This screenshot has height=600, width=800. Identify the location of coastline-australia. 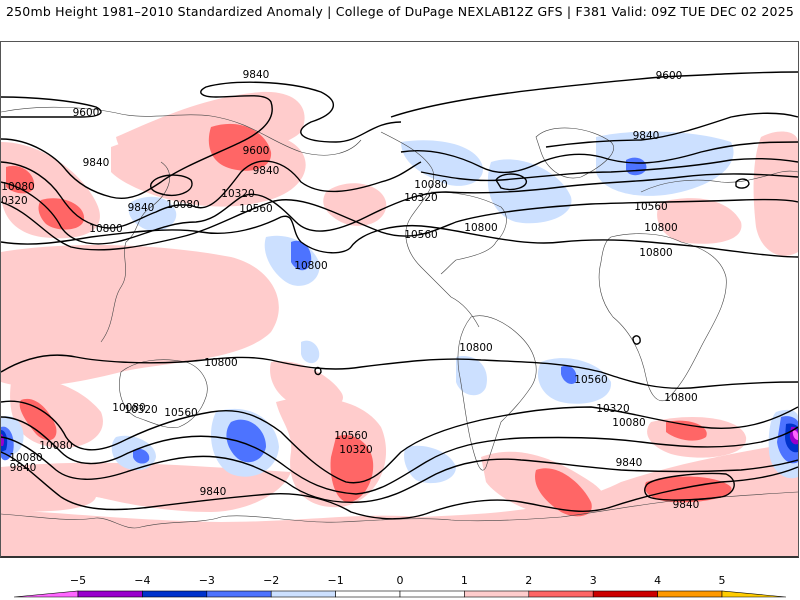
(163, 393).